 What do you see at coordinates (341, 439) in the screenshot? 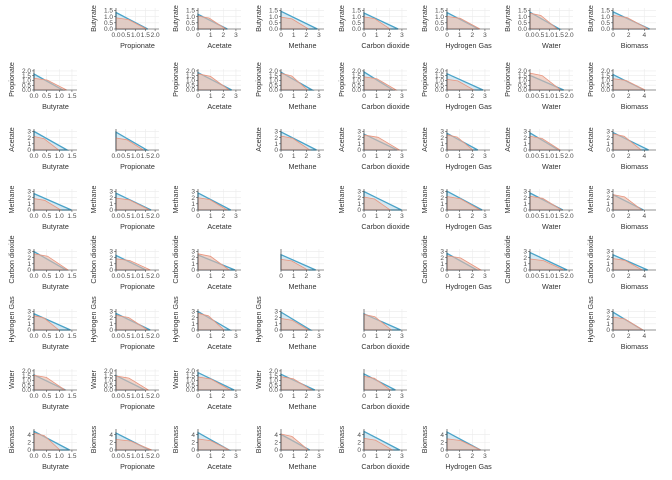
I see `y-axis-label: Biomass` at bounding box center [341, 439].